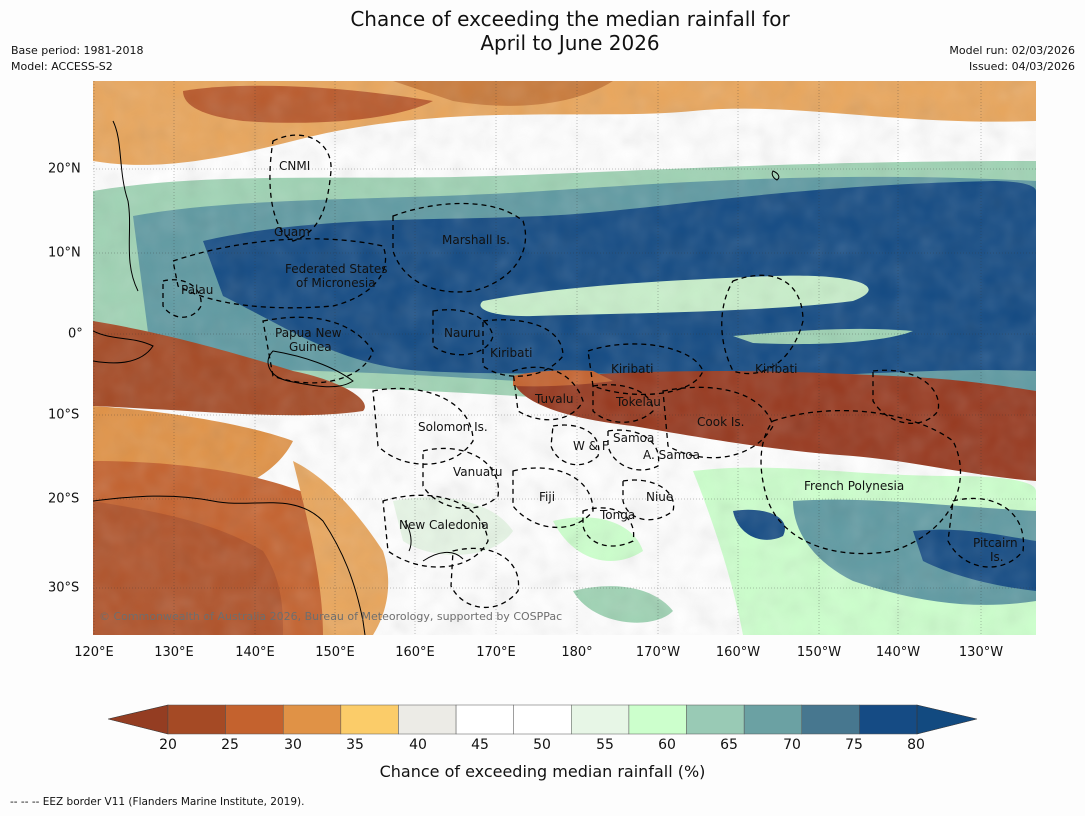 The image size is (1085, 816). Describe the element at coordinates (819, 652) in the screenshot. I see `x-tick: 150°W` at that location.